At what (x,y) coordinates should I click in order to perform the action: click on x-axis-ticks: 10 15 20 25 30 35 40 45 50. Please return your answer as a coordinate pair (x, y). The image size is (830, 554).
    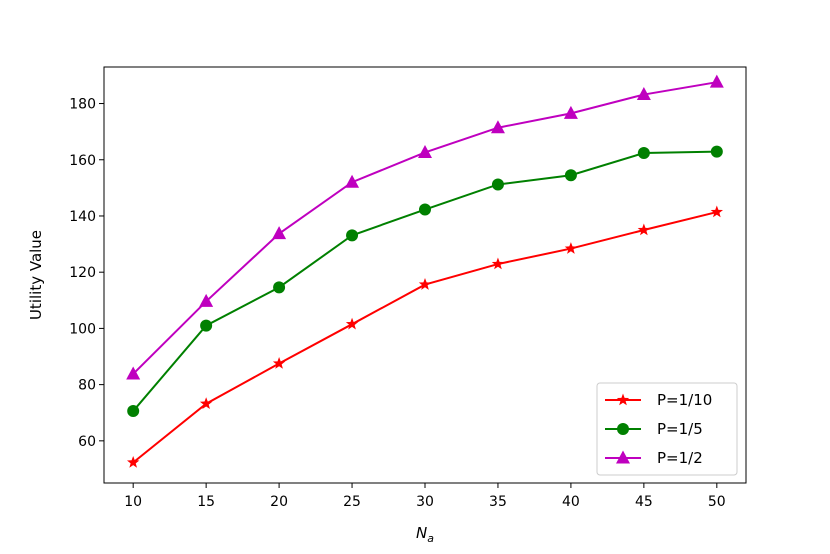
    Looking at the image, I should click on (425, 496).